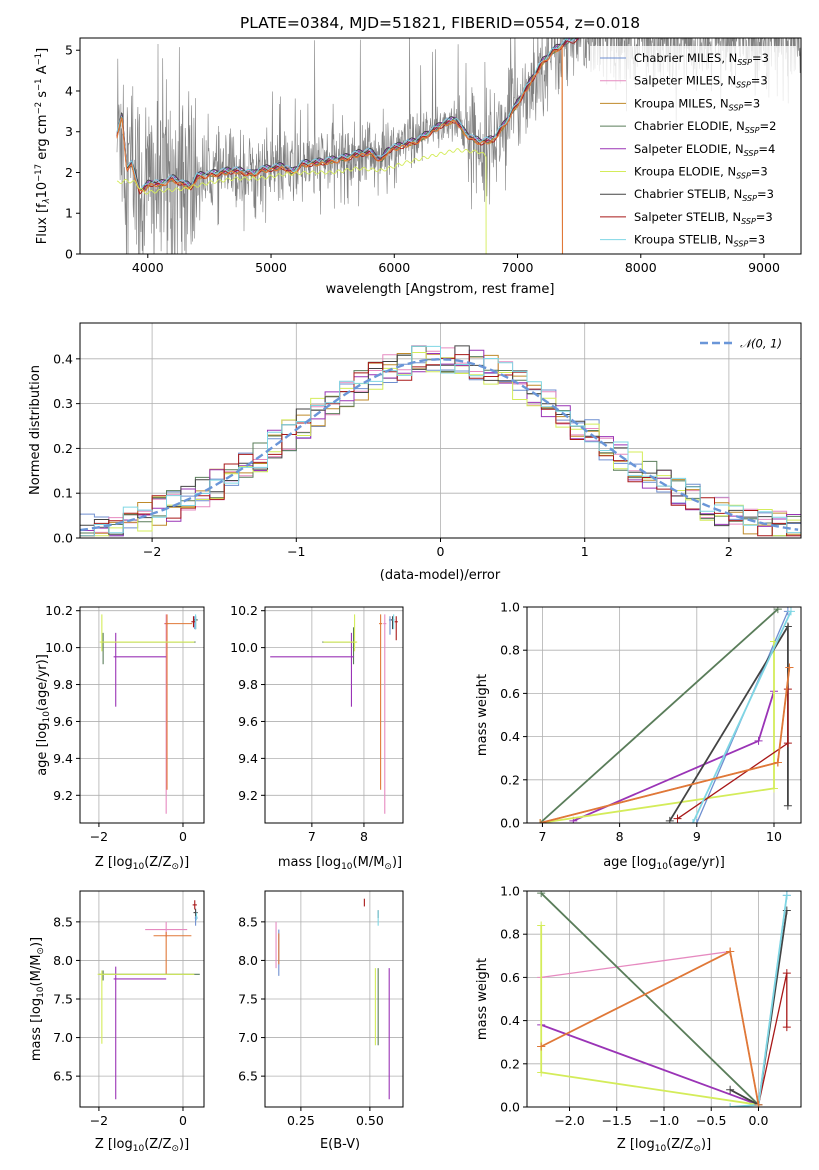 Image resolution: width=819 pixels, height=1170 pixels. I want to click on model-line, so click(346, 114).